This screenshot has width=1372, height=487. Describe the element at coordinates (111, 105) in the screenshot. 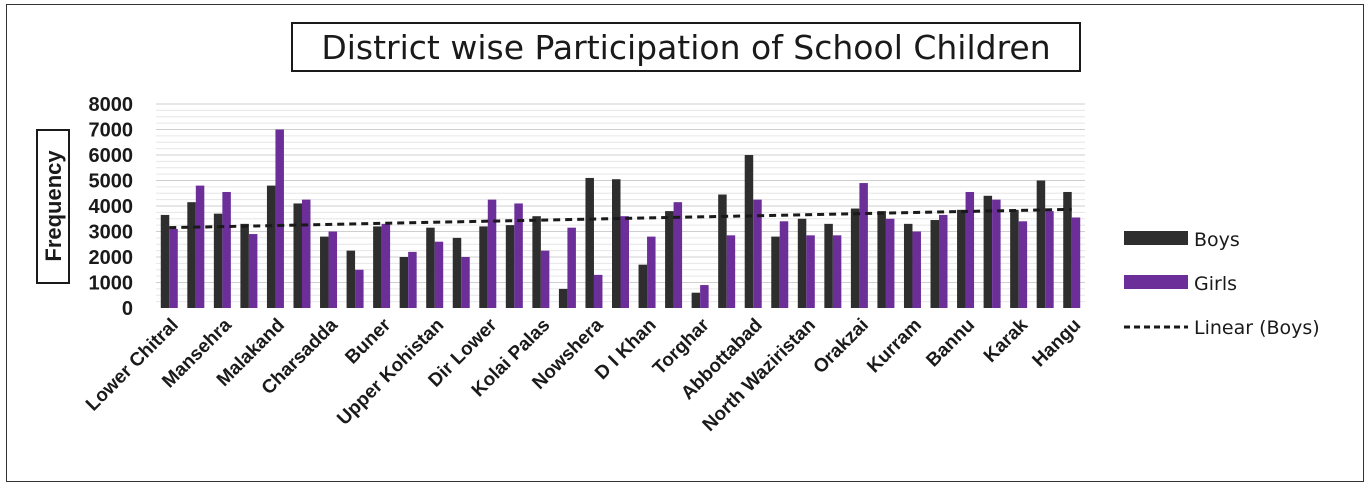

I see `y-tick-label: 8000` at that location.